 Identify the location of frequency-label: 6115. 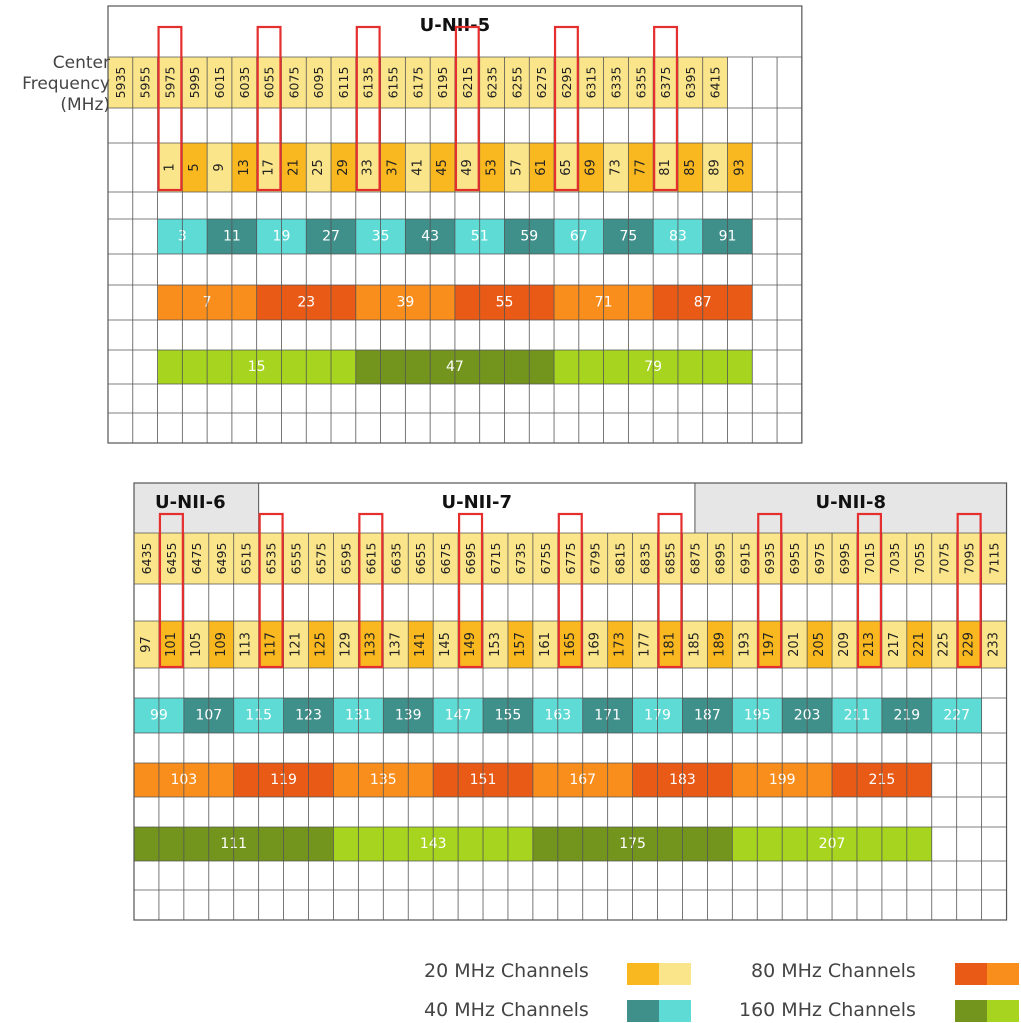
(343, 83).